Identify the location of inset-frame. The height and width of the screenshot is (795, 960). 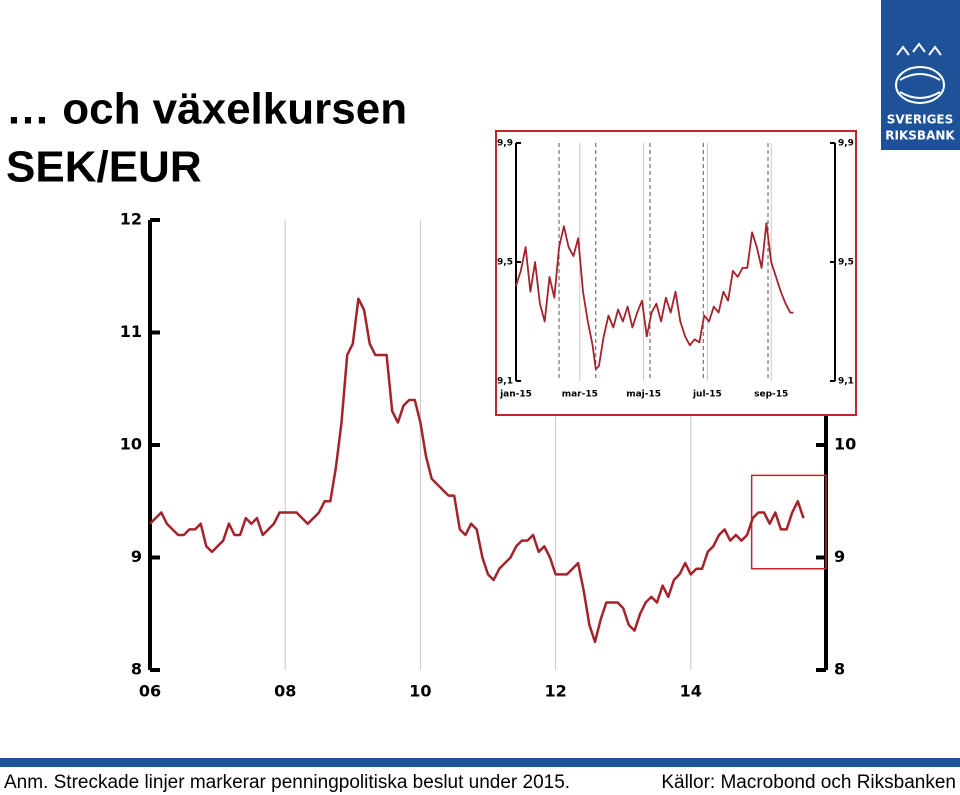
(676, 273).